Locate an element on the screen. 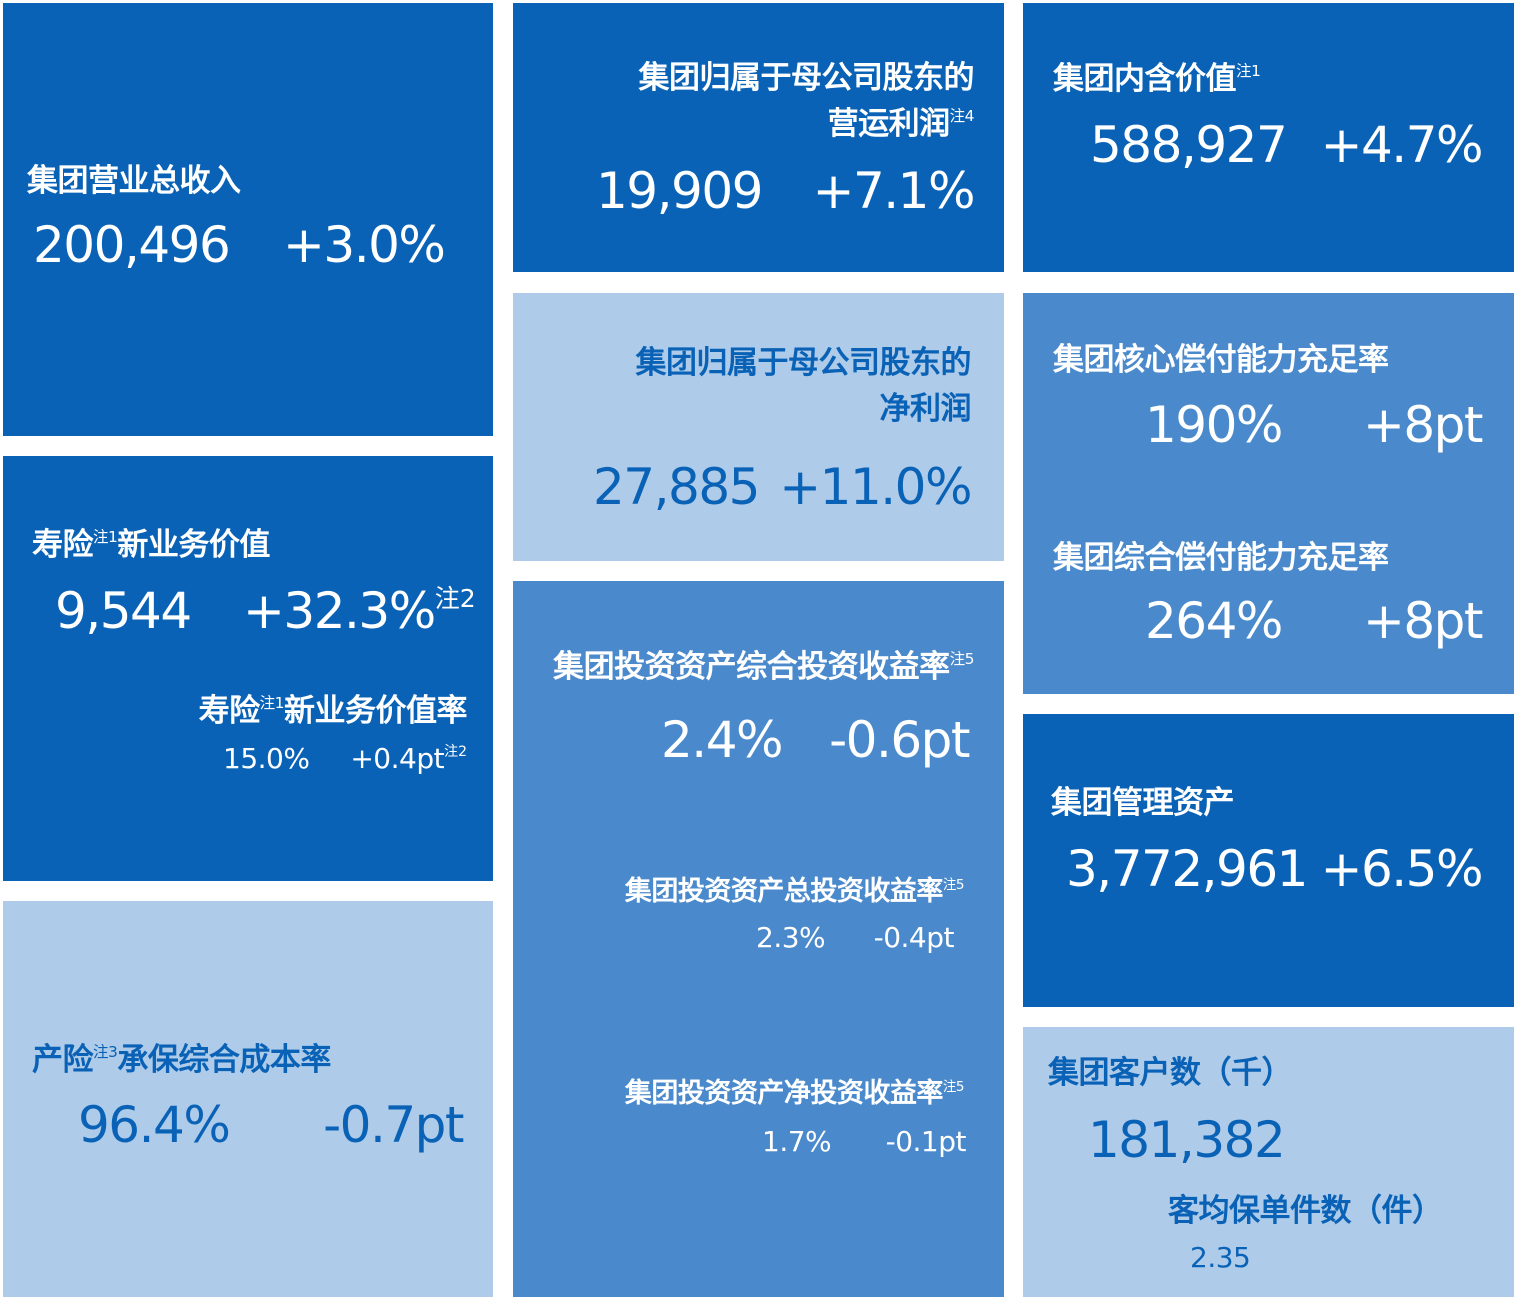  net-yield-value: 1.7% is located at coordinates (797, 1141).